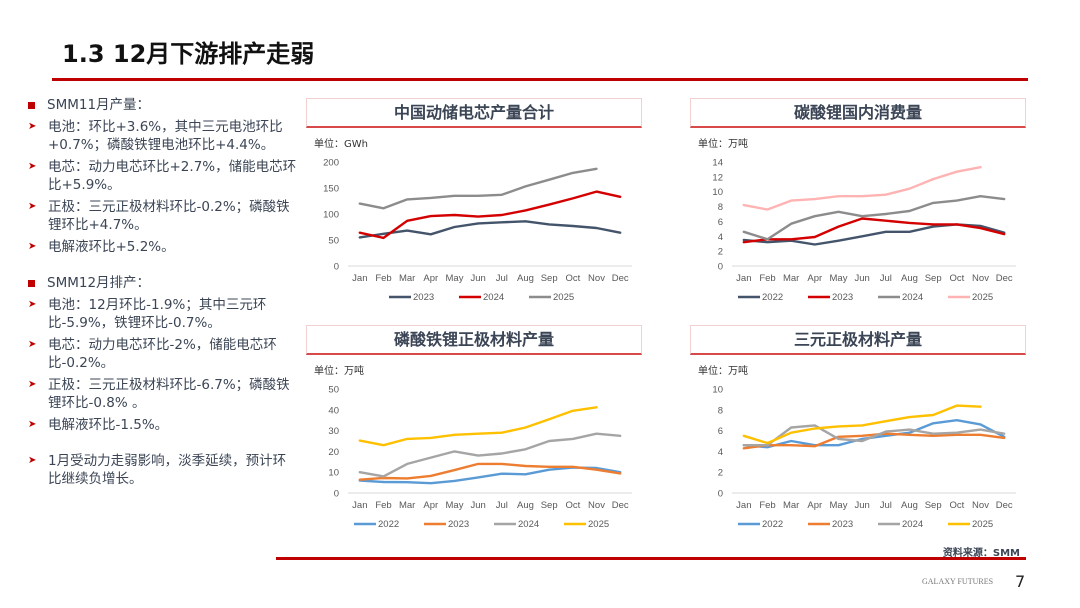  What do you see at coordinates (163, 176) in the screenshot?
I see `bullet-item: ➤ 电芯：动力电芯环比+2.7%，储能电芯环比+5.9%。` at bounding box center [163, 176].